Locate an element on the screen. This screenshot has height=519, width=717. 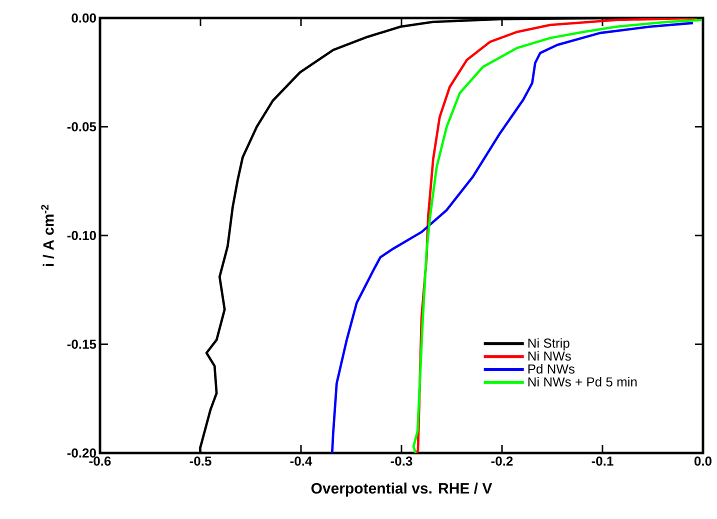
x-axis-title: Overpotential vs. RHE / V is located at coordinates (401, 489).